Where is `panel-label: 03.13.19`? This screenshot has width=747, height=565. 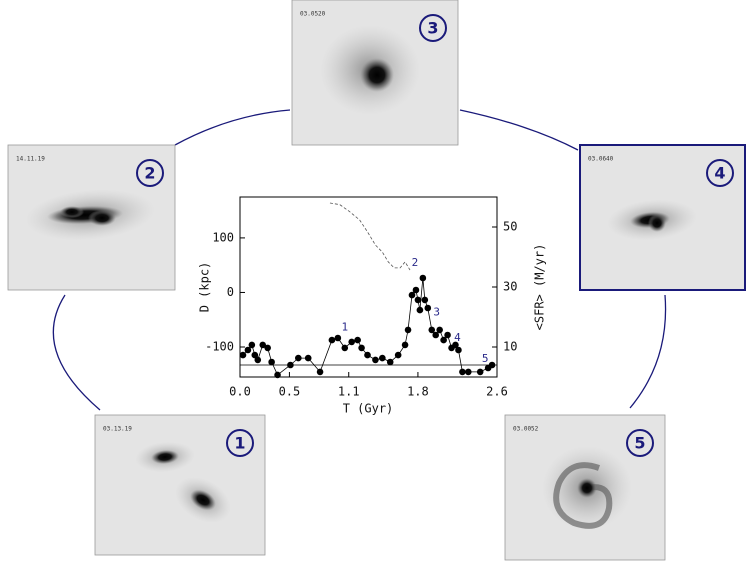
panel-label: 03.13.19 is located at coordinates (117, 429).